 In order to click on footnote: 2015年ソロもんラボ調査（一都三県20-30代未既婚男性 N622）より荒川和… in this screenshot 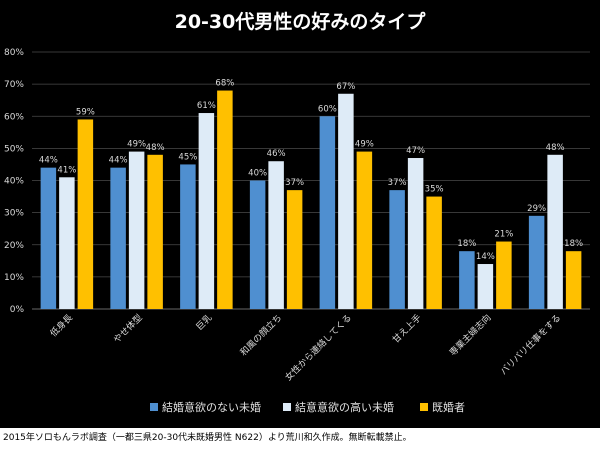, I will do `click(207, 438)`.